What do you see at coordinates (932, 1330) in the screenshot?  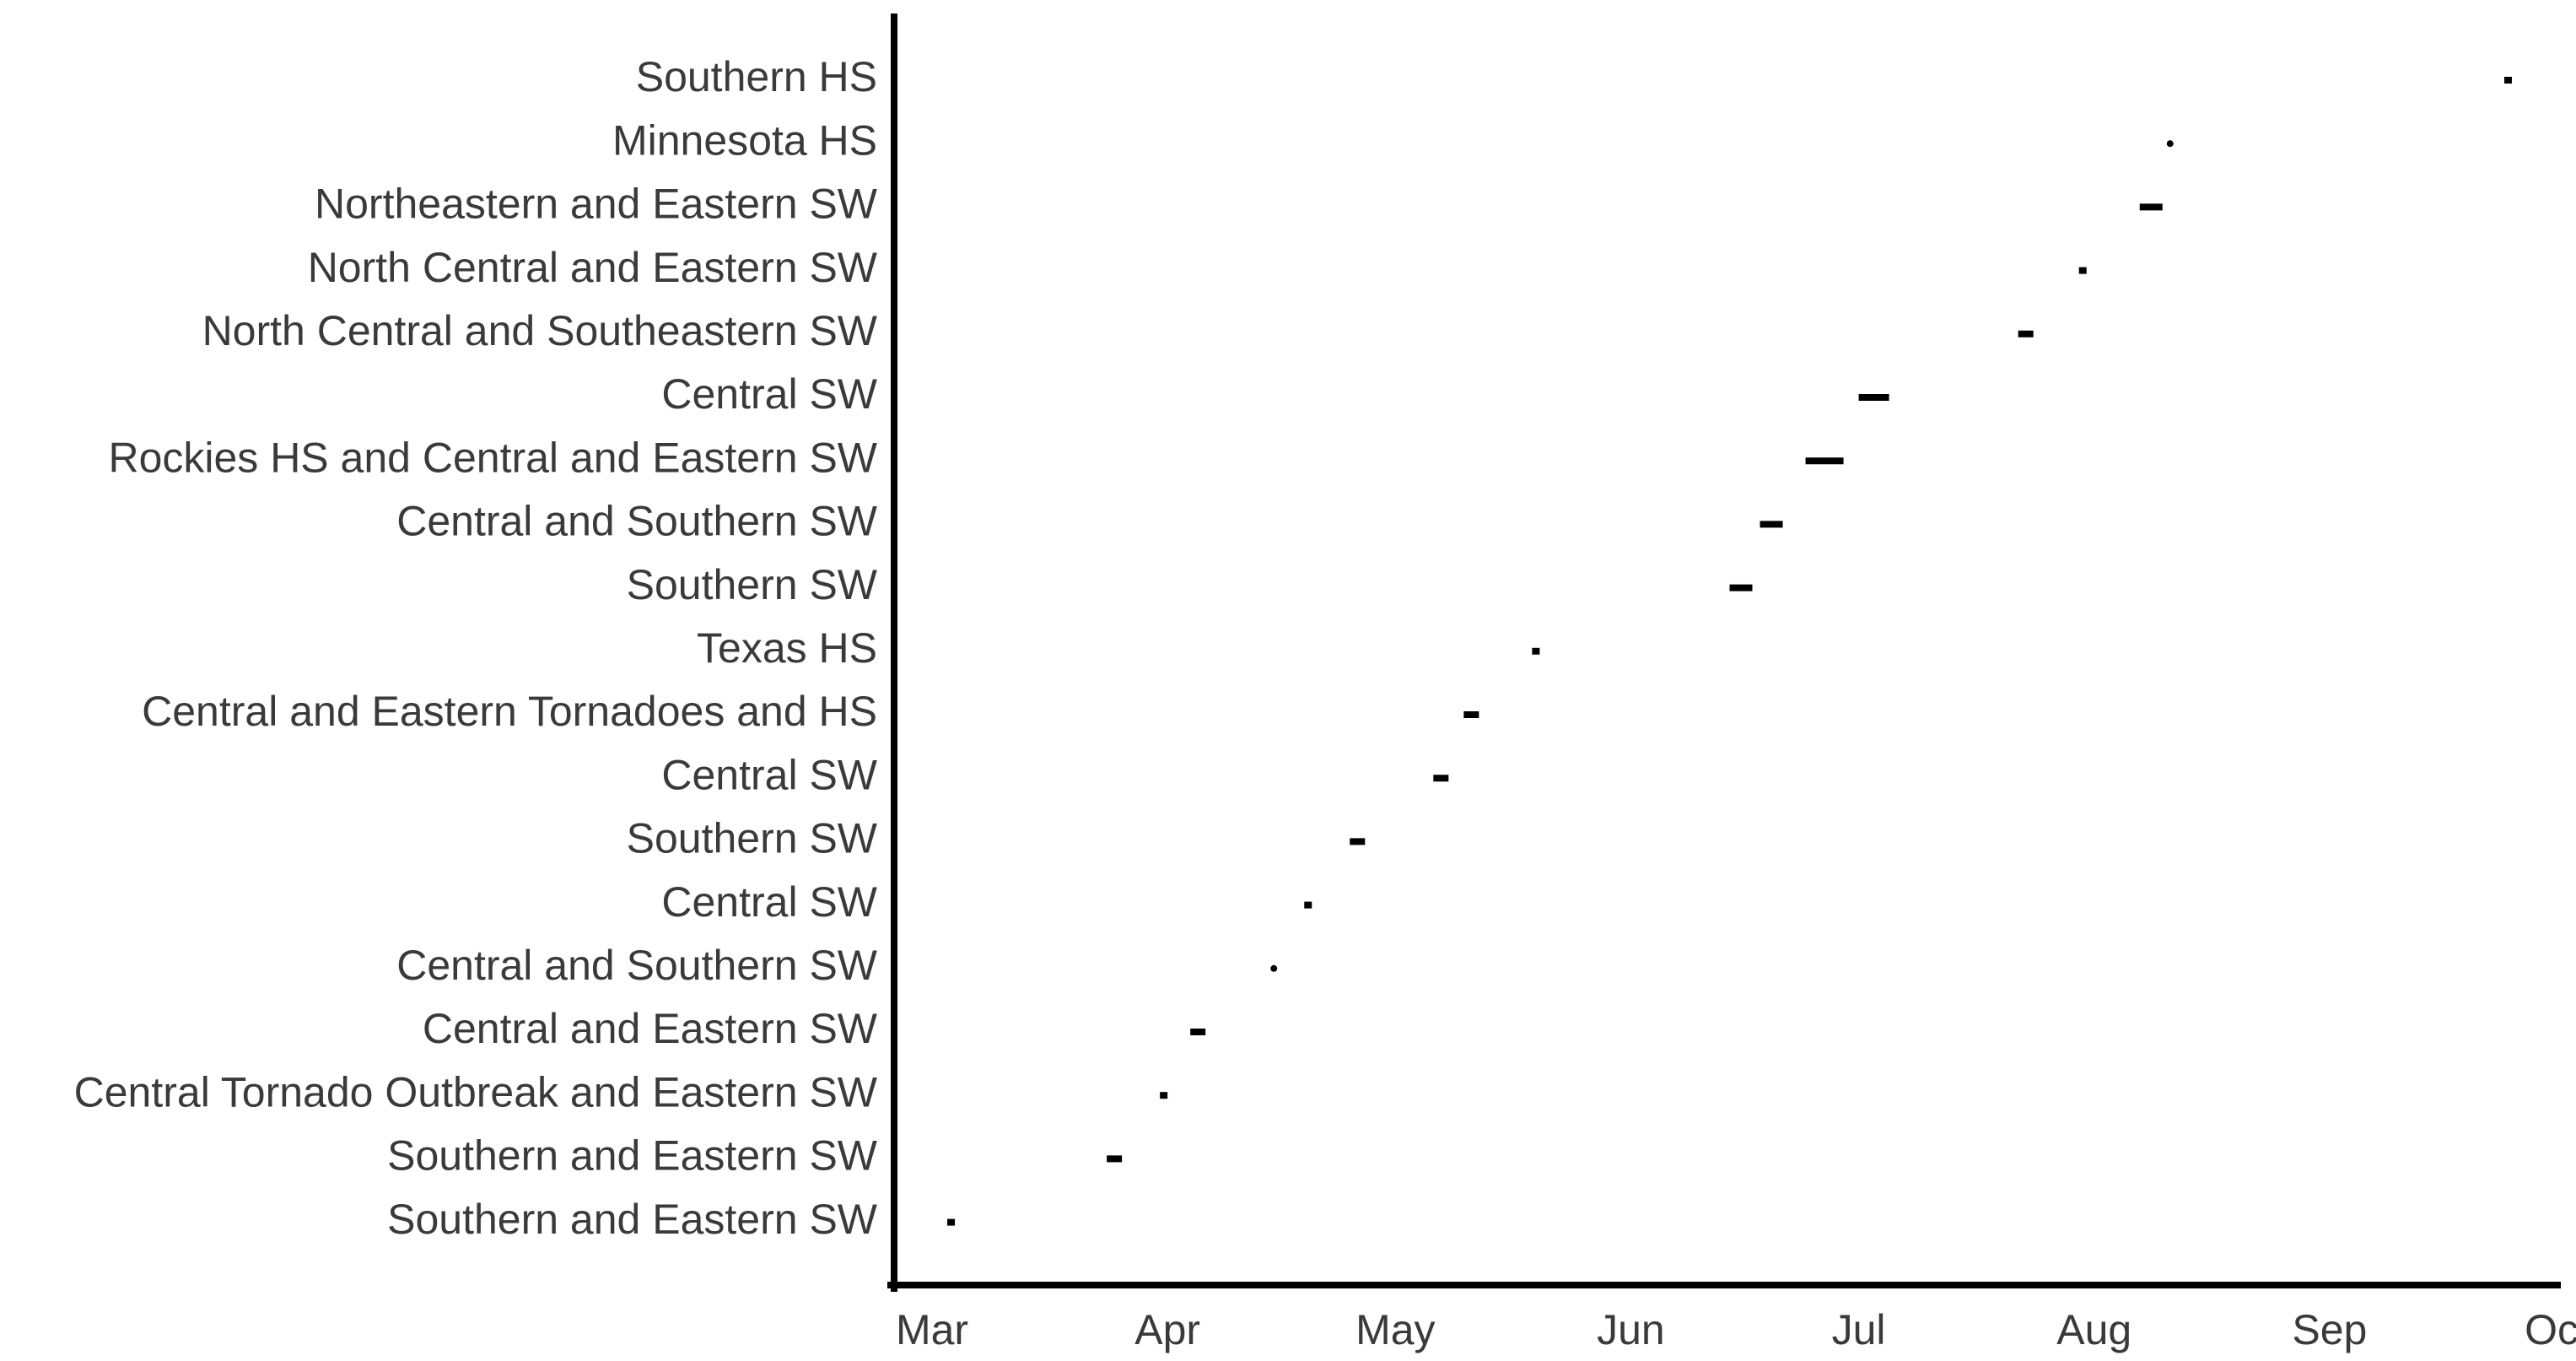 I see `x-tick-label: Mar` at bounding box center [932, 1330].